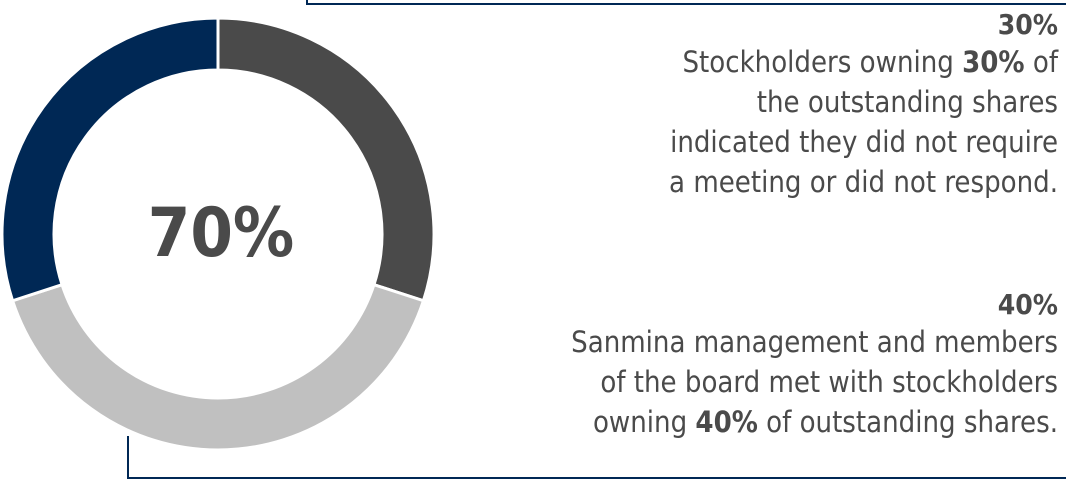  I want to click on callout-frame-top, so click(686, 2).